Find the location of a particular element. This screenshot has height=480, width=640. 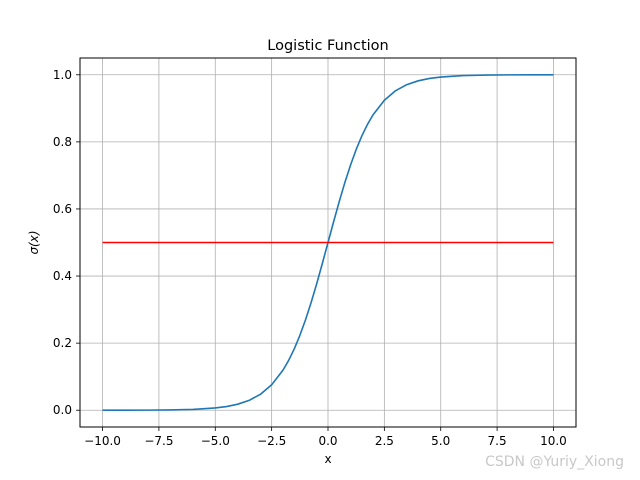

x-tick-label: 2.5 is located at coordinates (384, 441).